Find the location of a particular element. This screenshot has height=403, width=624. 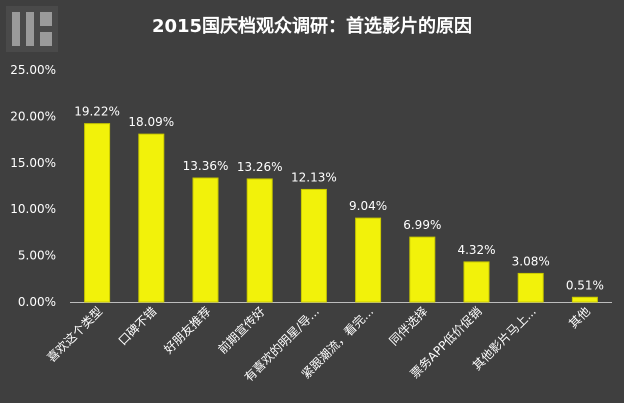

data-label: 19.22% is located at coordinates (97, 112).